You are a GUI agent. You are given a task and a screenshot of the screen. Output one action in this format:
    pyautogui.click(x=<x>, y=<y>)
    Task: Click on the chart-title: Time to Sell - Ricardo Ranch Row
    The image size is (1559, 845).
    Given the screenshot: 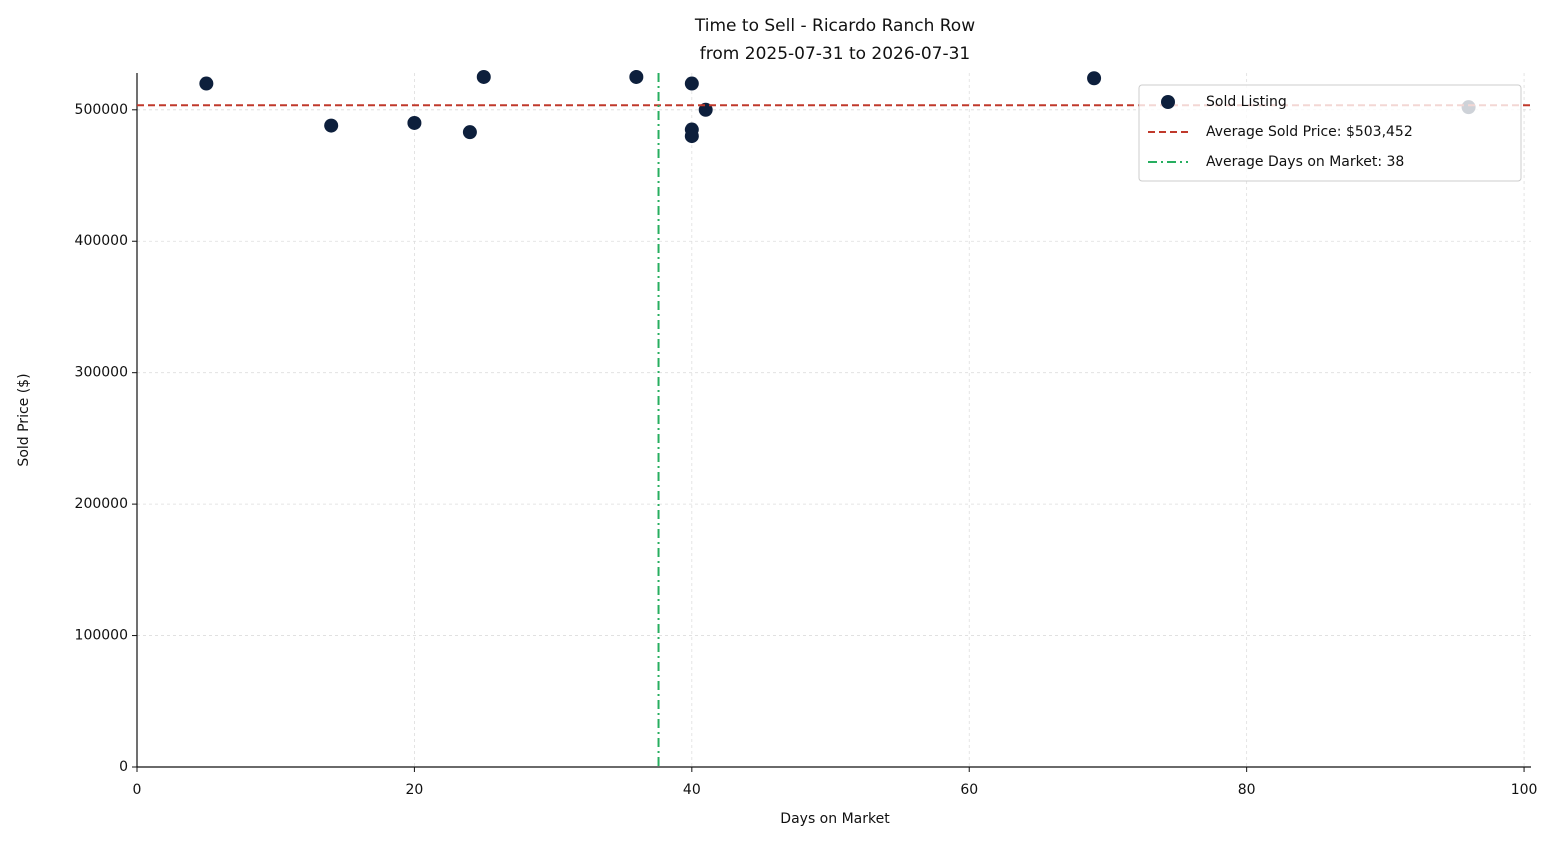 What is the action you would take?
    pyautogui.click(x=834, y=26)
    